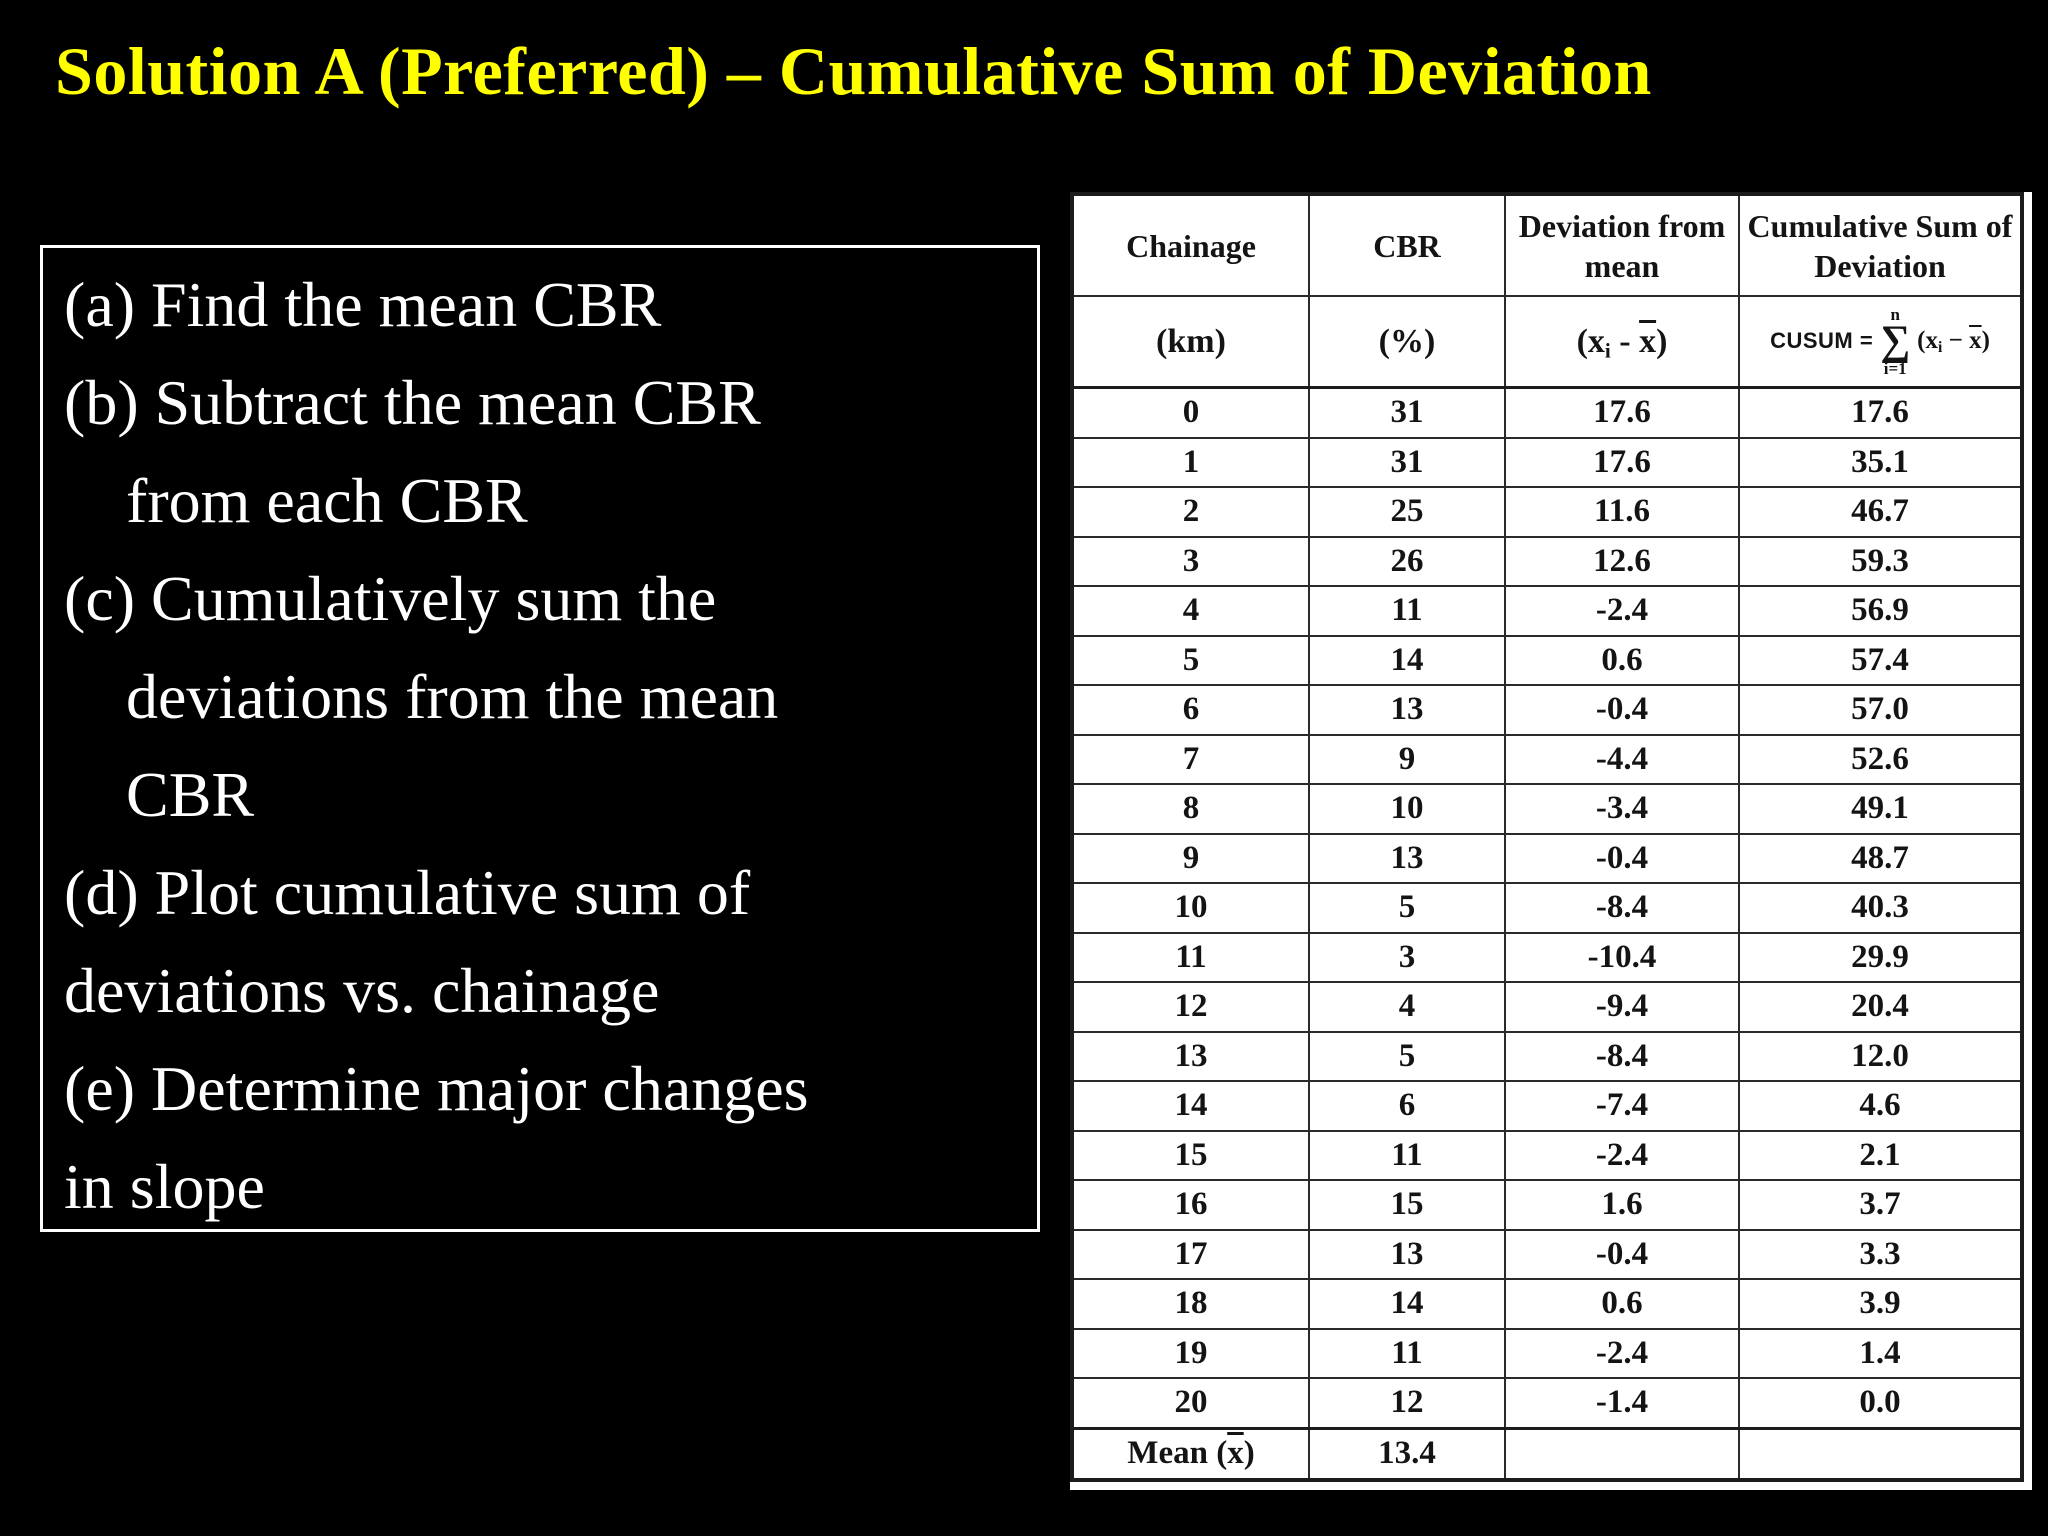 The image size is (2048, 1536). I want to click on unit-pct: (%), so click(1407, 342).